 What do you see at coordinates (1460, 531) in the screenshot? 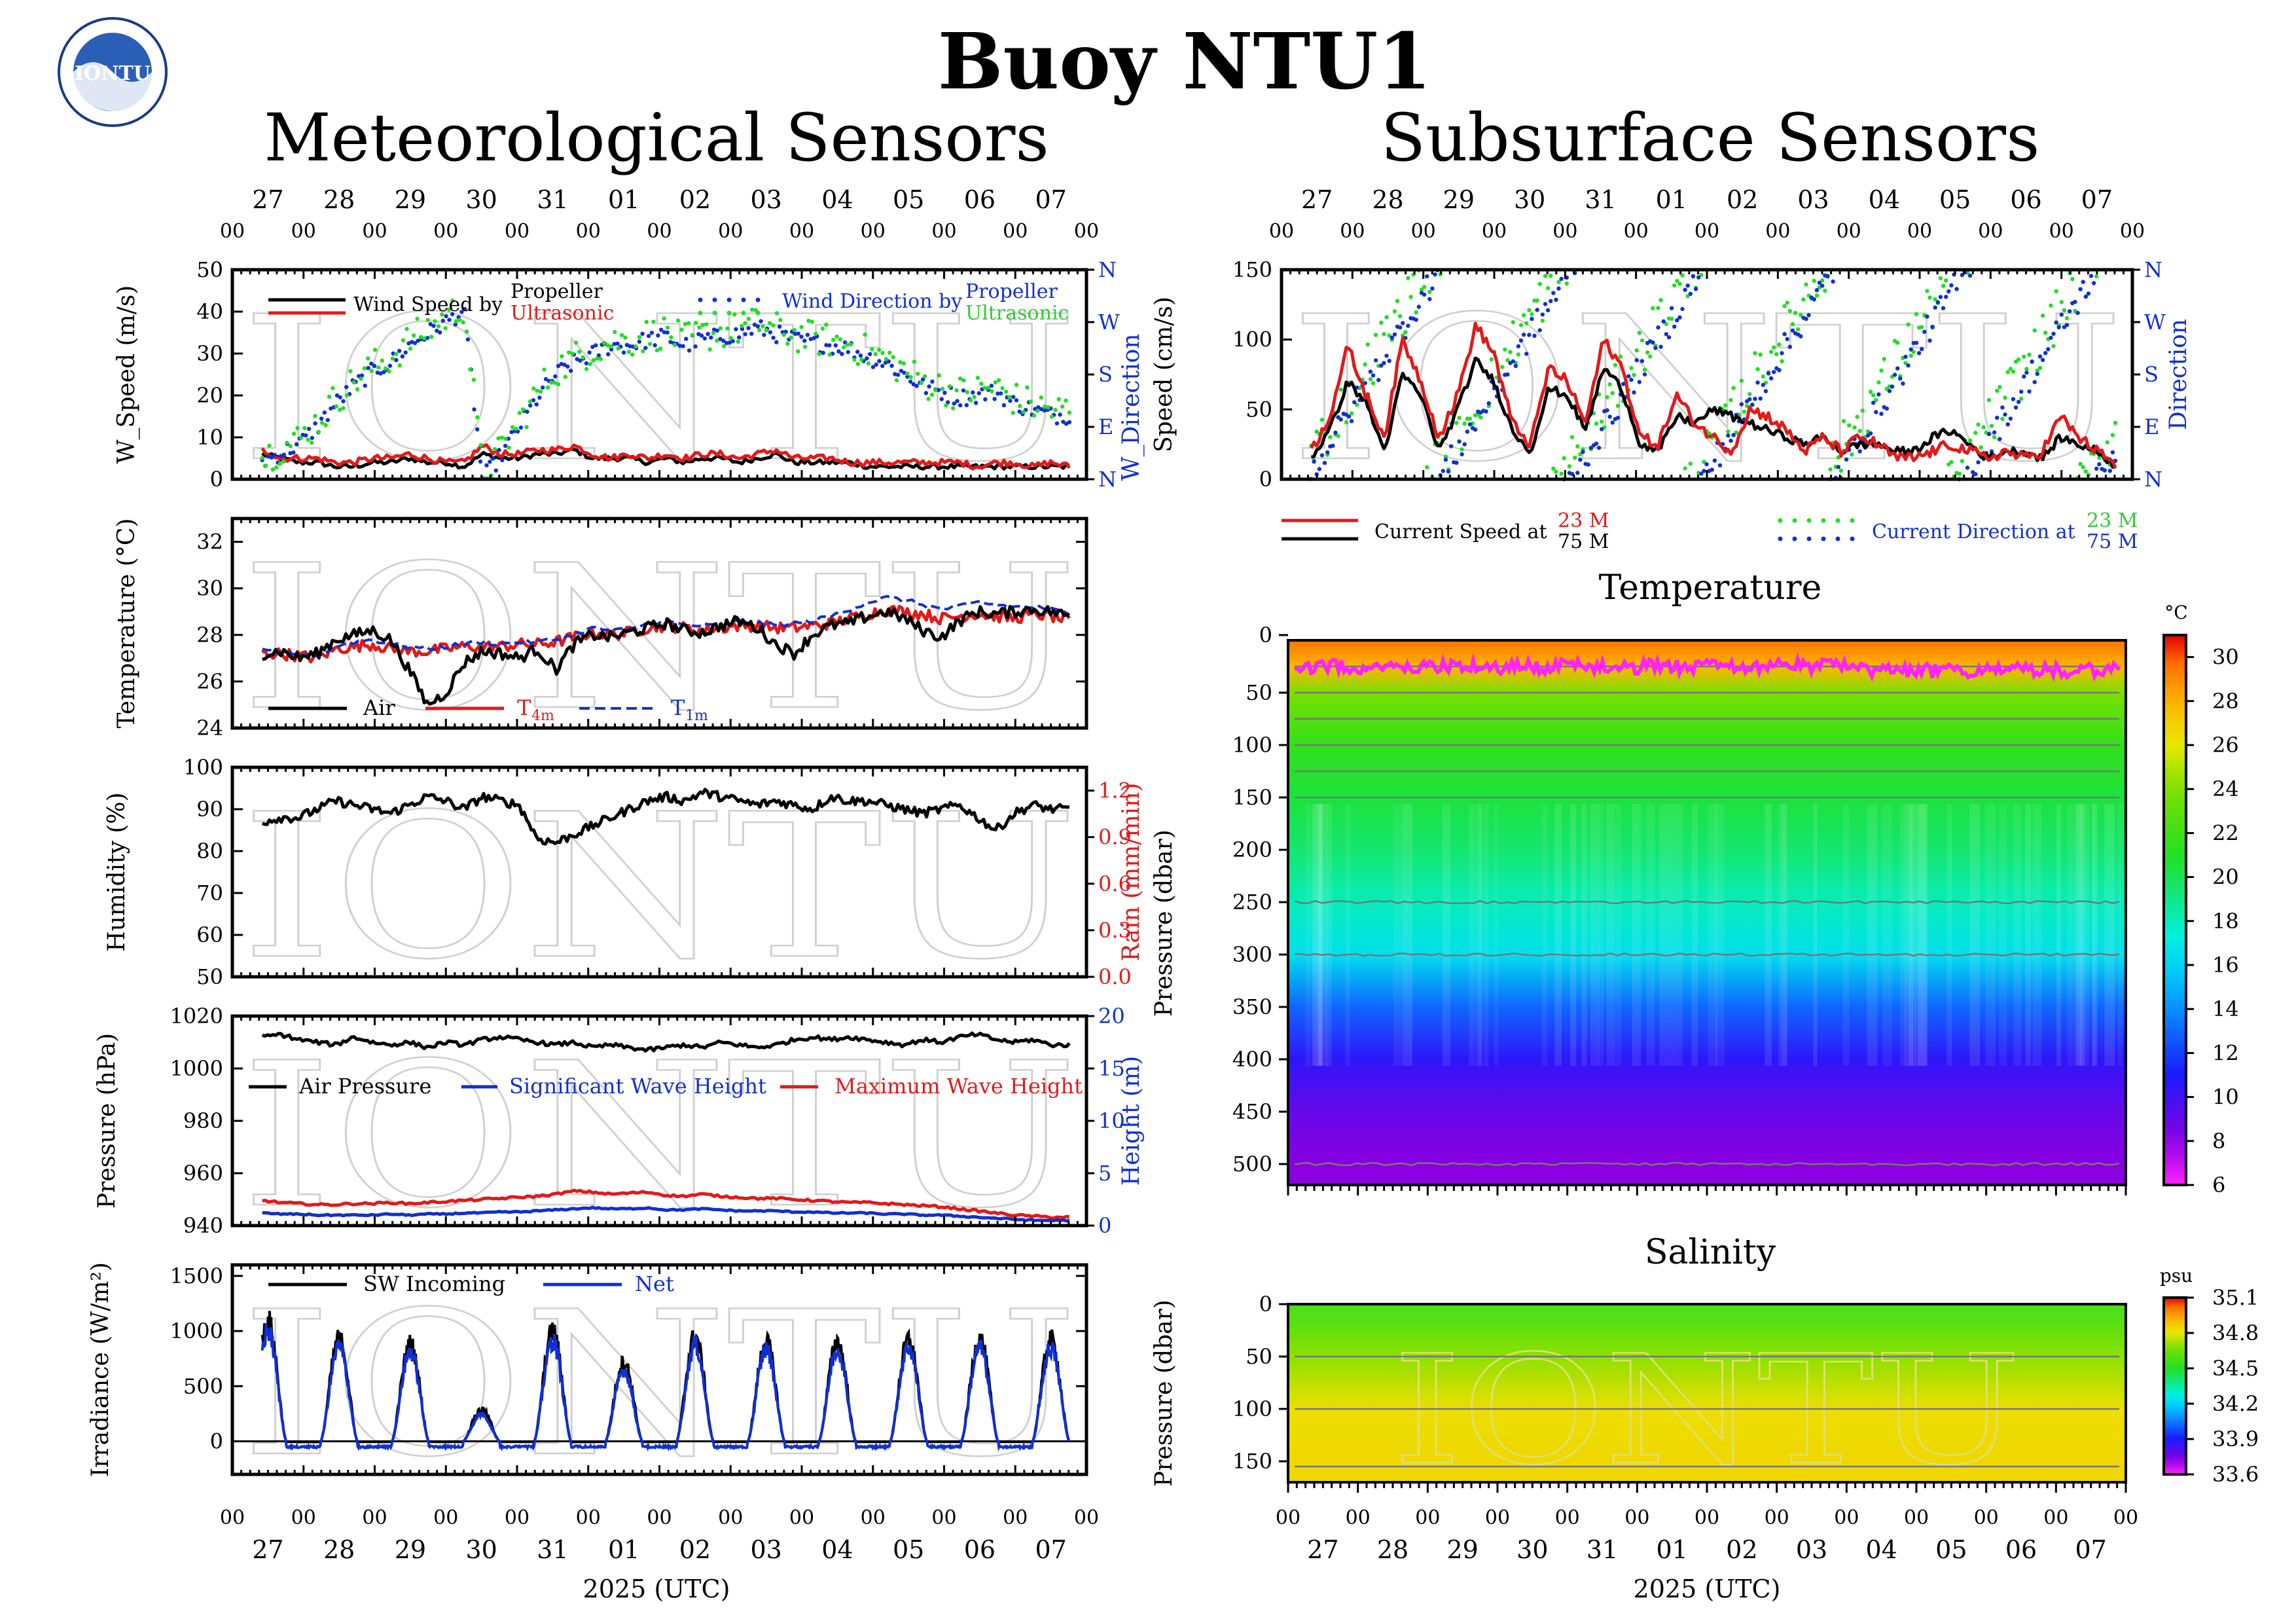
I see `cur-legend-speed-prefix: Current Speed at` at bounding box center [1460, 531].